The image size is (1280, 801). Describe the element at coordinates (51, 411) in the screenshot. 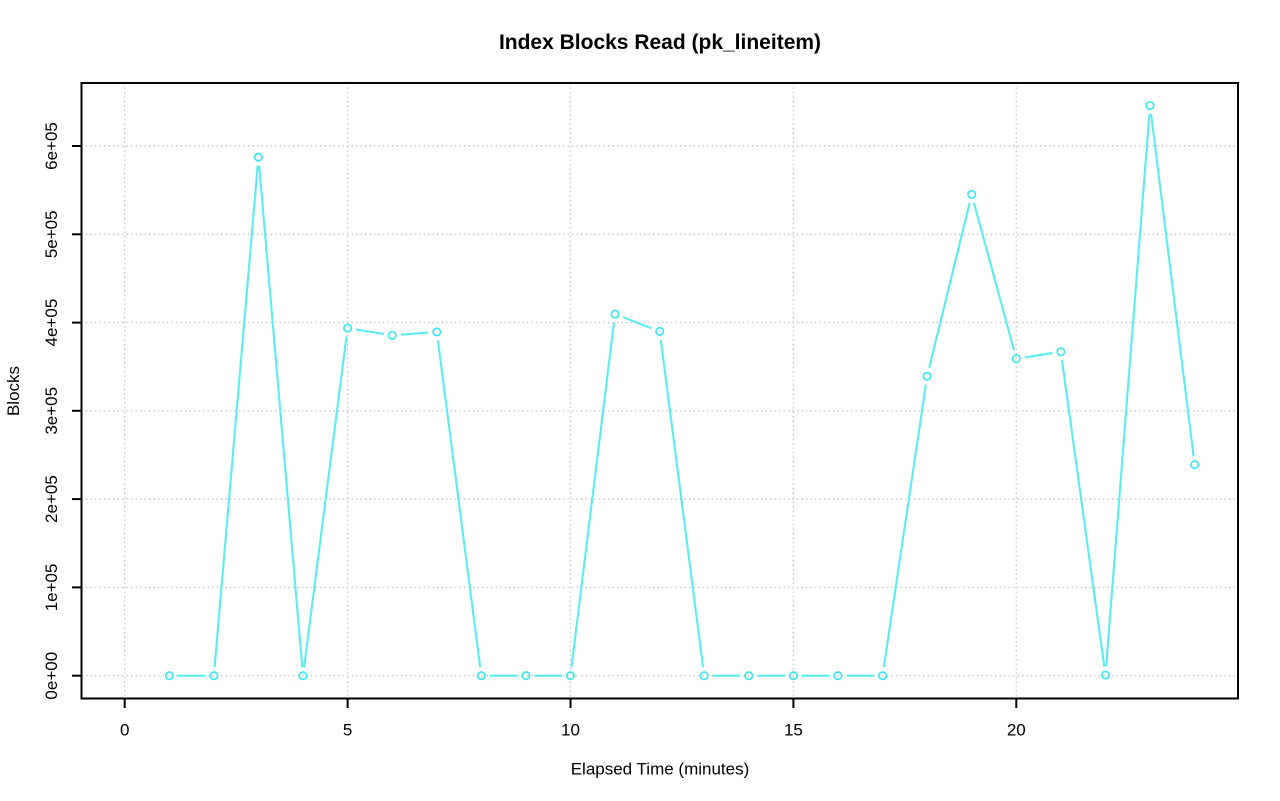

I see `svg-text: 3e+05` at that location.